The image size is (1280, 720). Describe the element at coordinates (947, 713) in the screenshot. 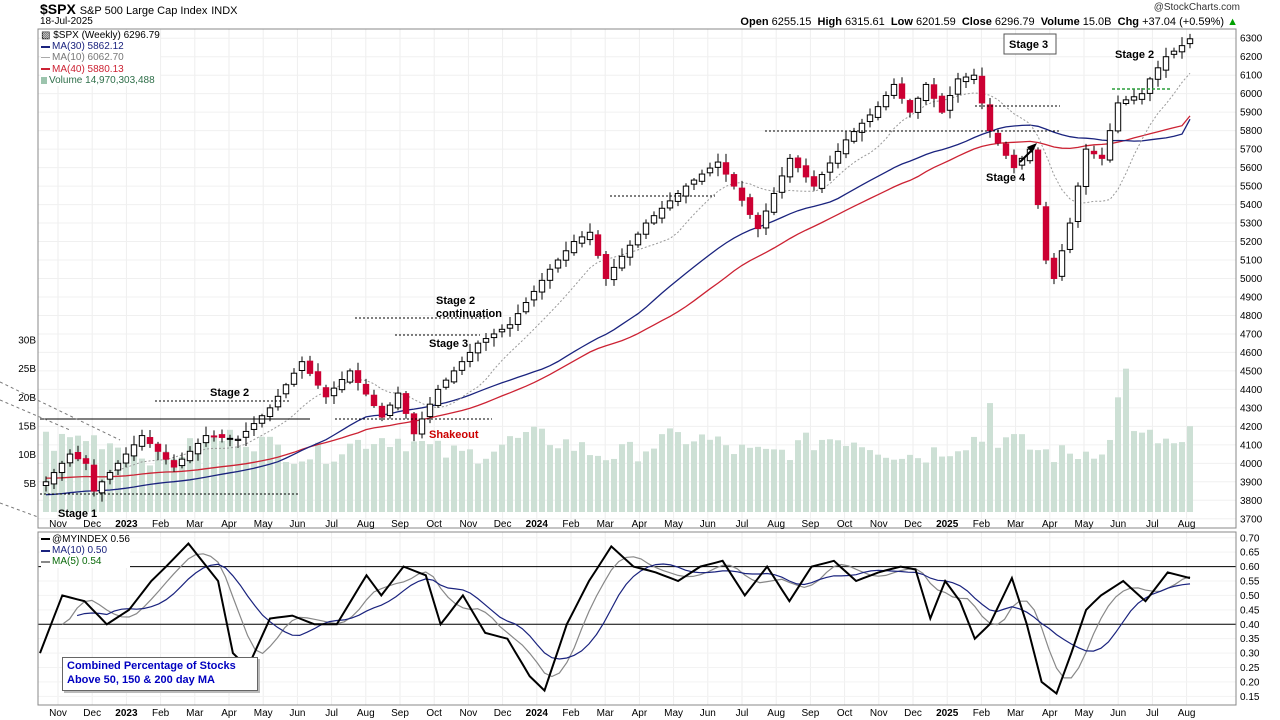

I see `x-tick-label-ind: 2025` at that location.